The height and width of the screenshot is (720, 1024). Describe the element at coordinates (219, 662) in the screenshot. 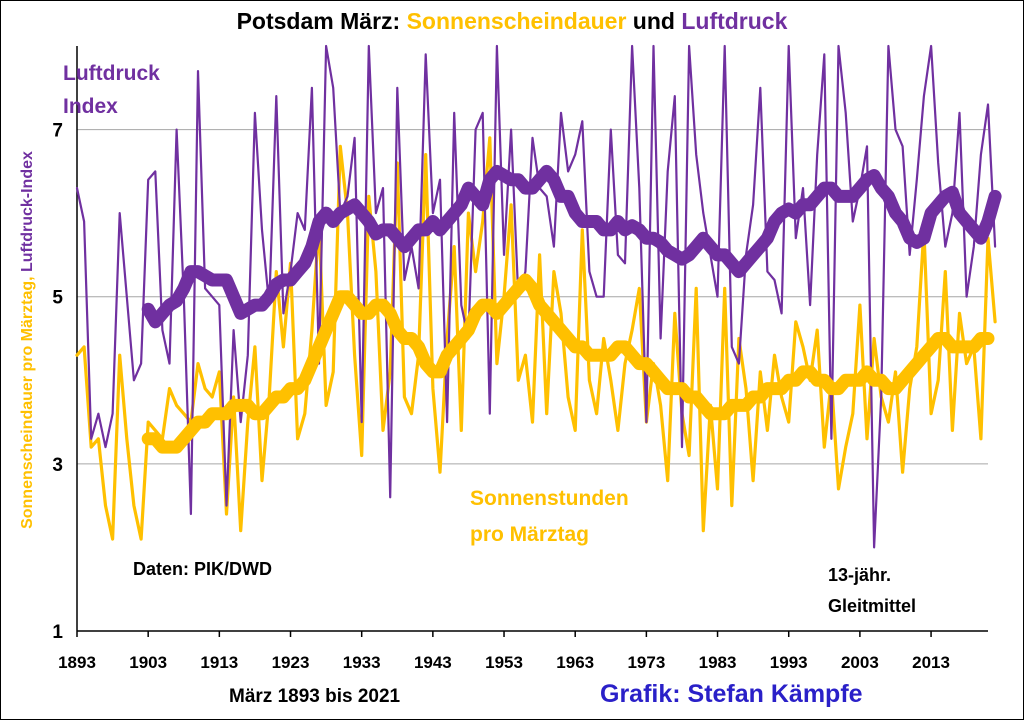

I see `x-tick-label: 1913` at that location.